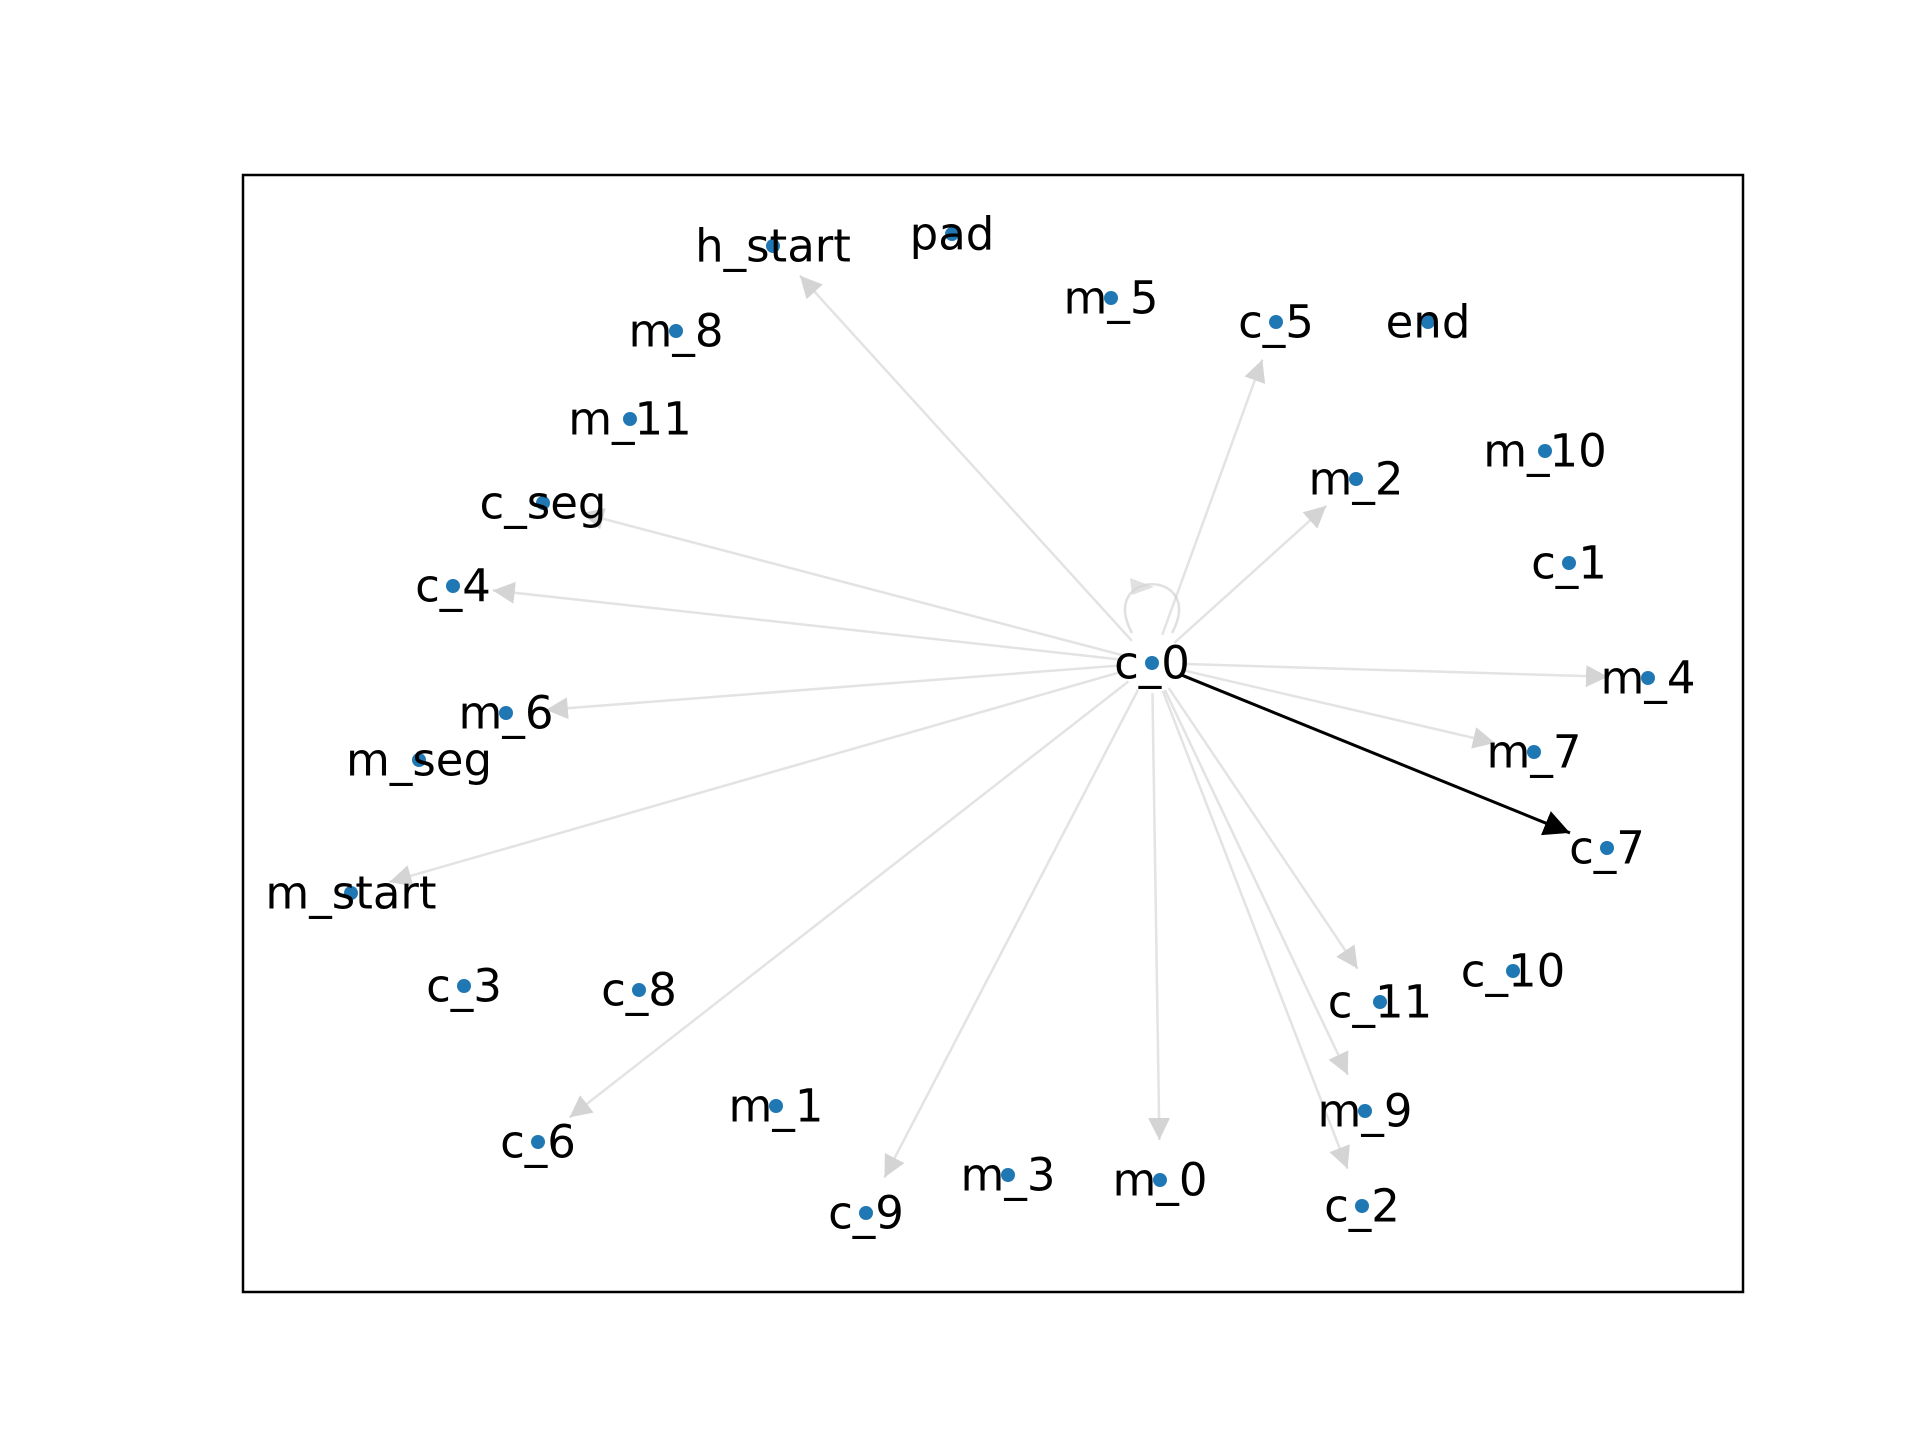  I want to click on node-label-c_0: c_0, so click(1152, 663).